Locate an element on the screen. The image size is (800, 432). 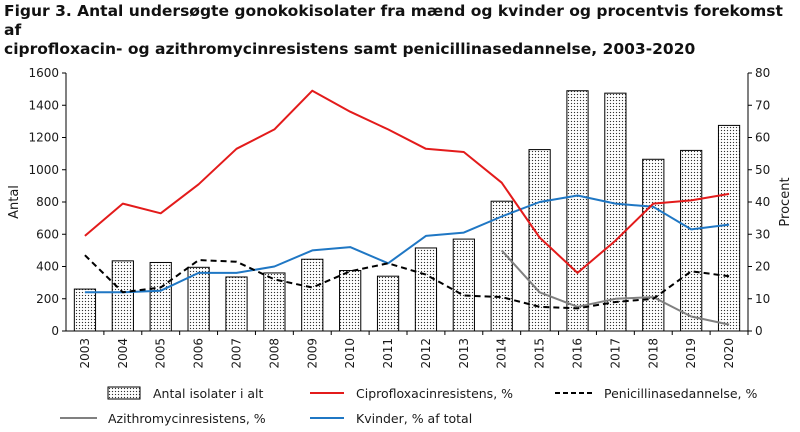
bar-2016 is located at coordinates (577, 211).